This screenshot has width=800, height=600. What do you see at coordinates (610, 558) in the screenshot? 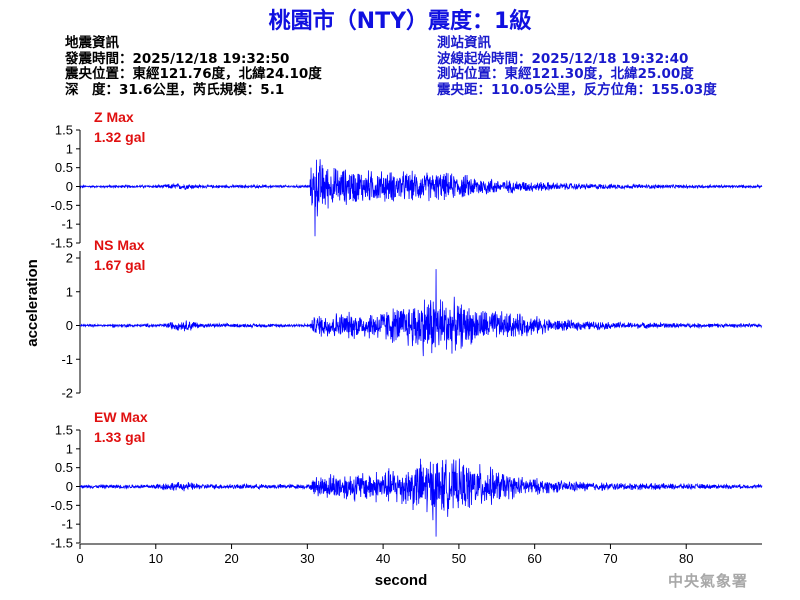
I see `x-tick-label: 70` at bounding box center [610, 558].